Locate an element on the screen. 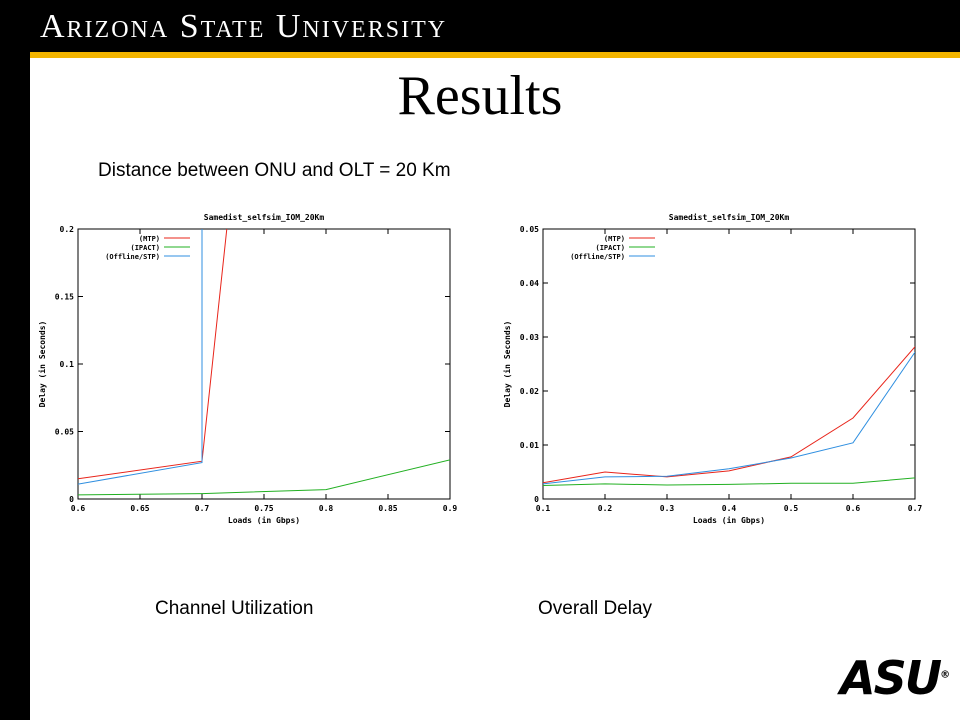 Image resolution: width=960 pixels, height=720 pixels. chart0-x-axis-label: Loads (in Gbps) is located at coordinates (264, 520).